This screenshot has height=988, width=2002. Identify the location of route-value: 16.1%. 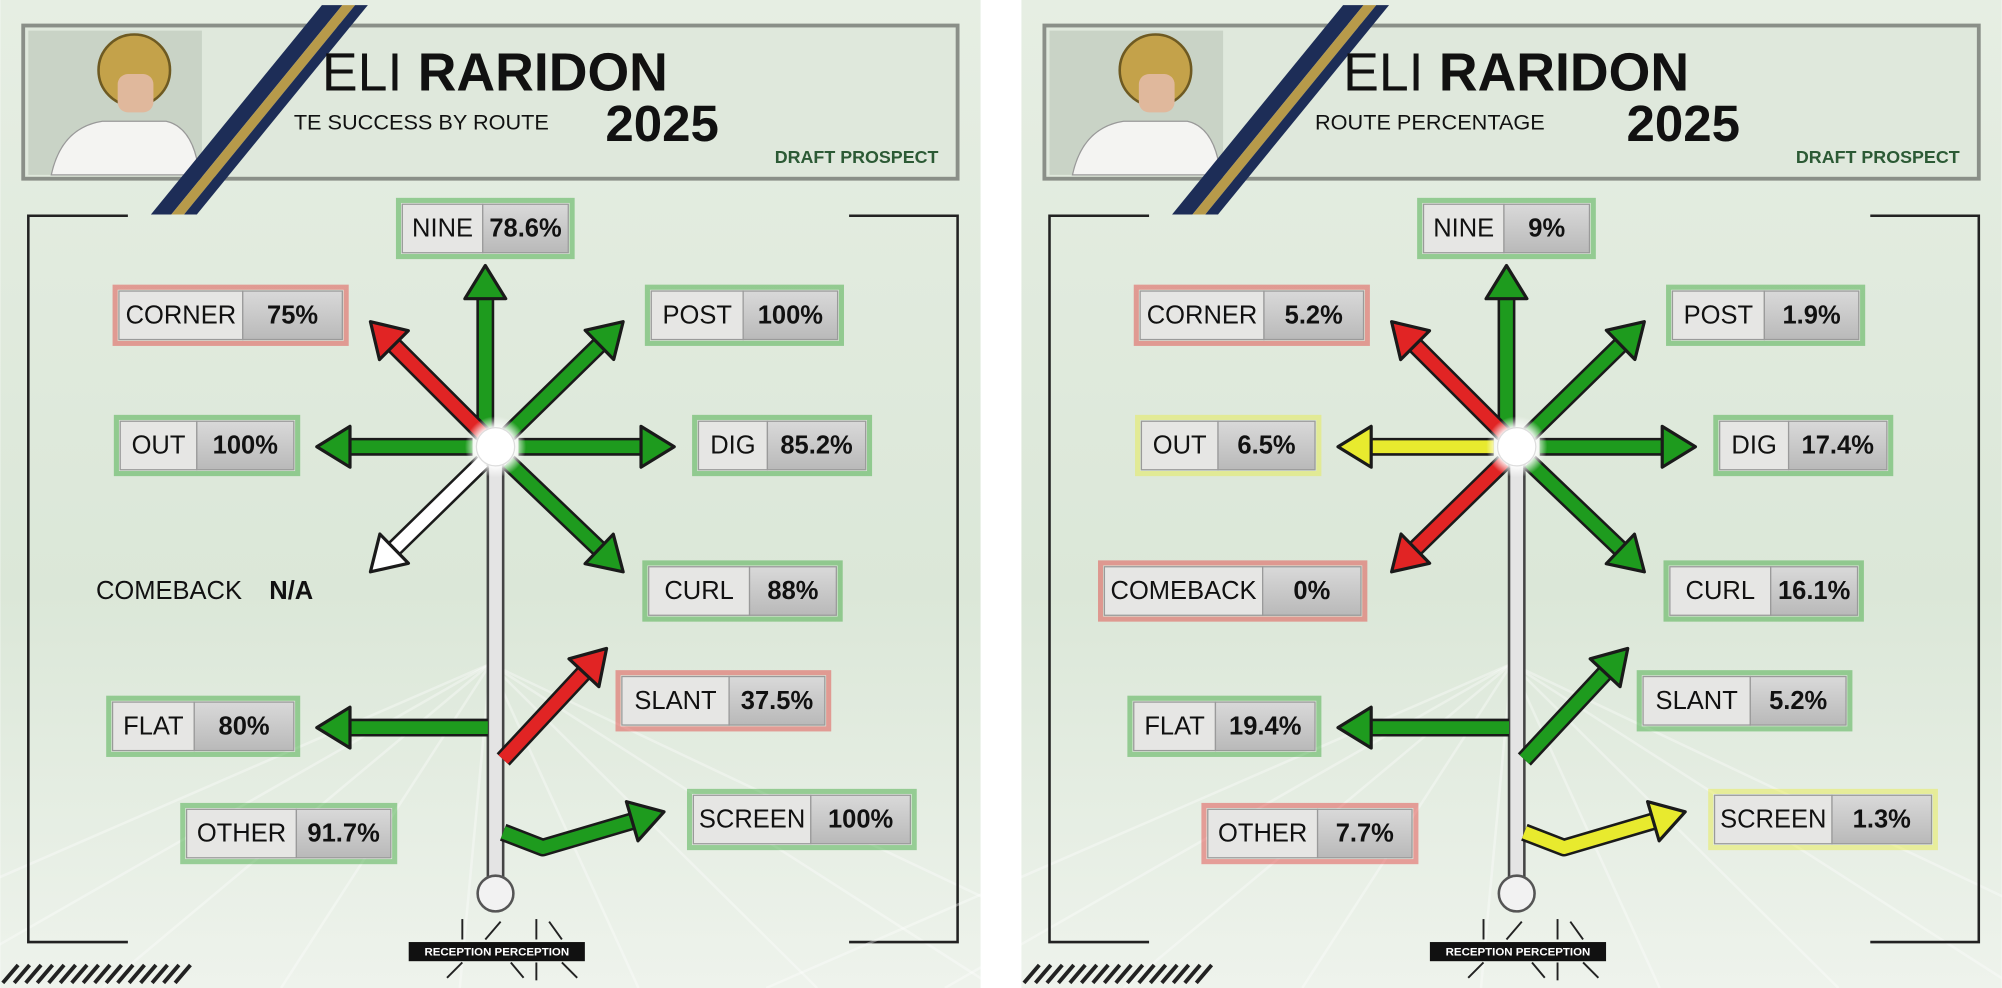
(1814, 591).